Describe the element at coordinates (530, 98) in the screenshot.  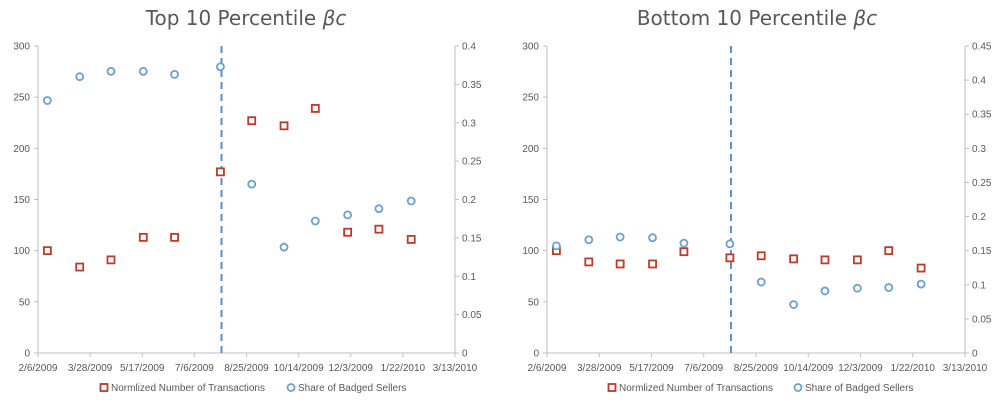
I see `y-left-tick-label: 250` at that location.